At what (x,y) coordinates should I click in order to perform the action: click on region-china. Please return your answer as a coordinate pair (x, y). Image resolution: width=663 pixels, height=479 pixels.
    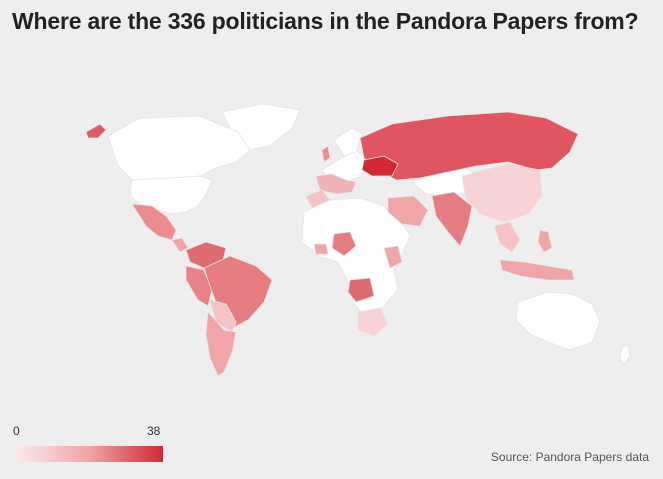
    Looking at the image, I should click on (502, 193).